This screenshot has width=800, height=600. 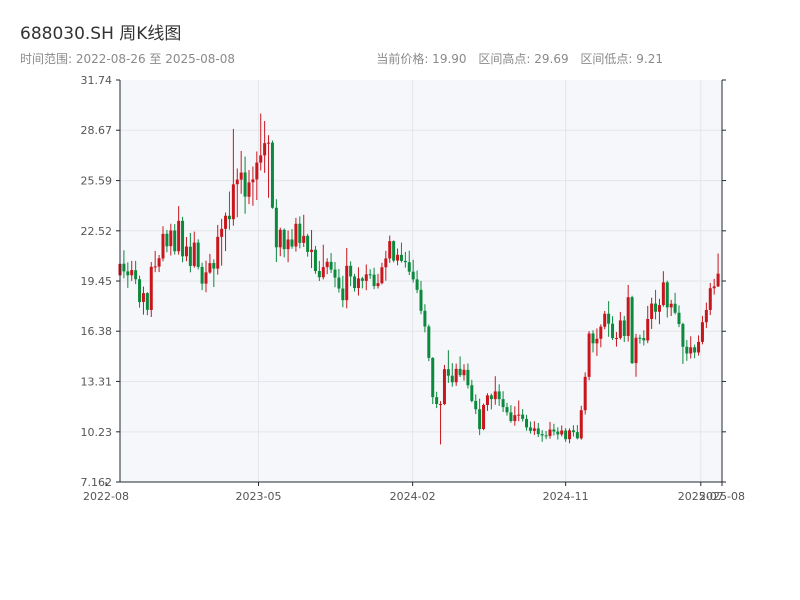 What do you see at coordinates (523, 59) in the screenshot?
I see `range-high-label: 区间高点: 29.69` at bounding box center [523, 59].